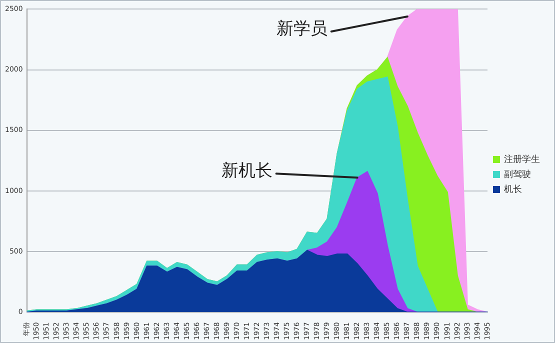 This screenshot has width=555, height=343. What do you see at coordinates (522, 159) in the screenshot?
I see `legend-label: 注册学生` at bounding box center [522, 159].